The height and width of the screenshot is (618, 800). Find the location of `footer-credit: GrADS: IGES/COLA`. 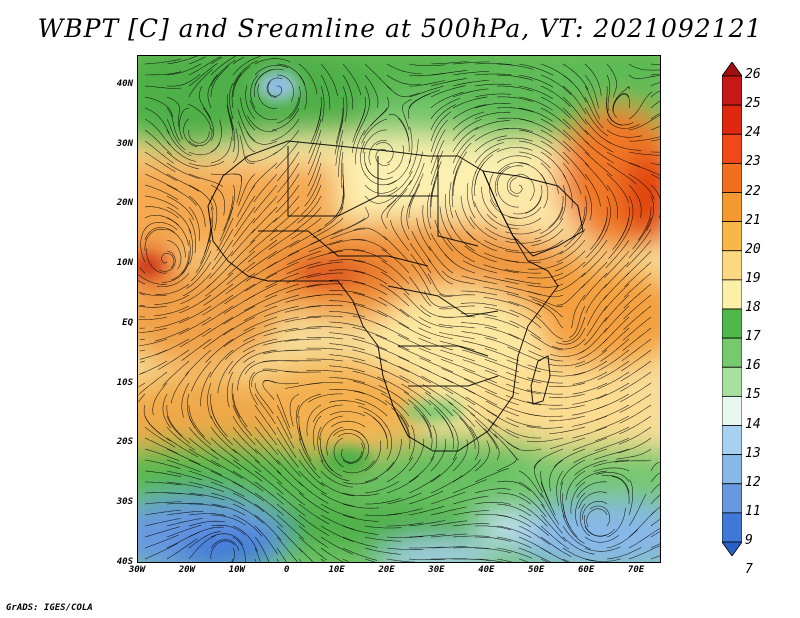

footer-credit: GrADS: IGES/COLA is located at coordinates (49, 608).